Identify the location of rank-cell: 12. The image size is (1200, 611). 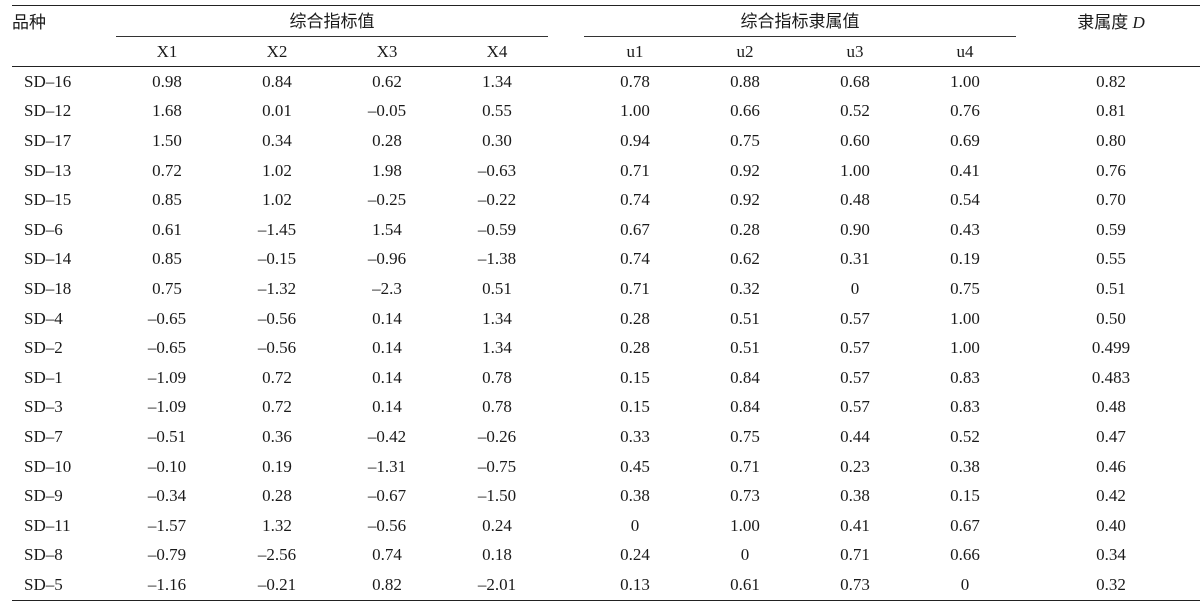
(1188, 408).